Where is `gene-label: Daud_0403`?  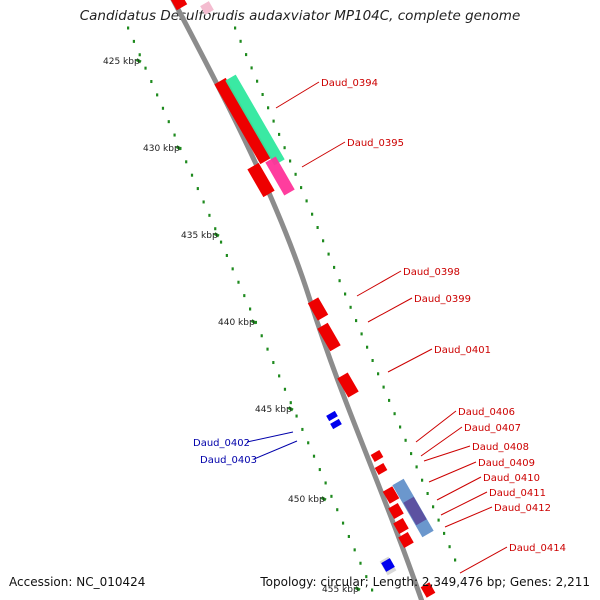
gene-label: Daud_0403 is located at coordinates (228, 460).